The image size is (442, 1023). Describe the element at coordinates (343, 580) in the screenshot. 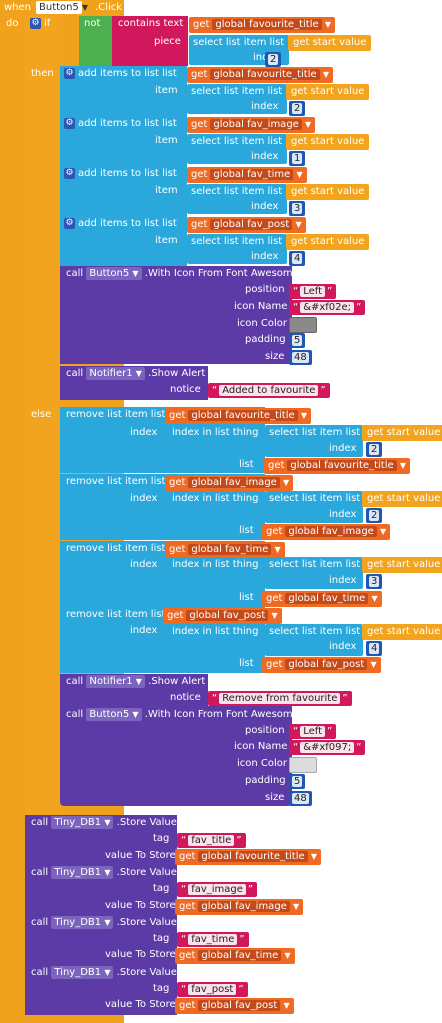

I see `index-label-r3b: index` at that location.